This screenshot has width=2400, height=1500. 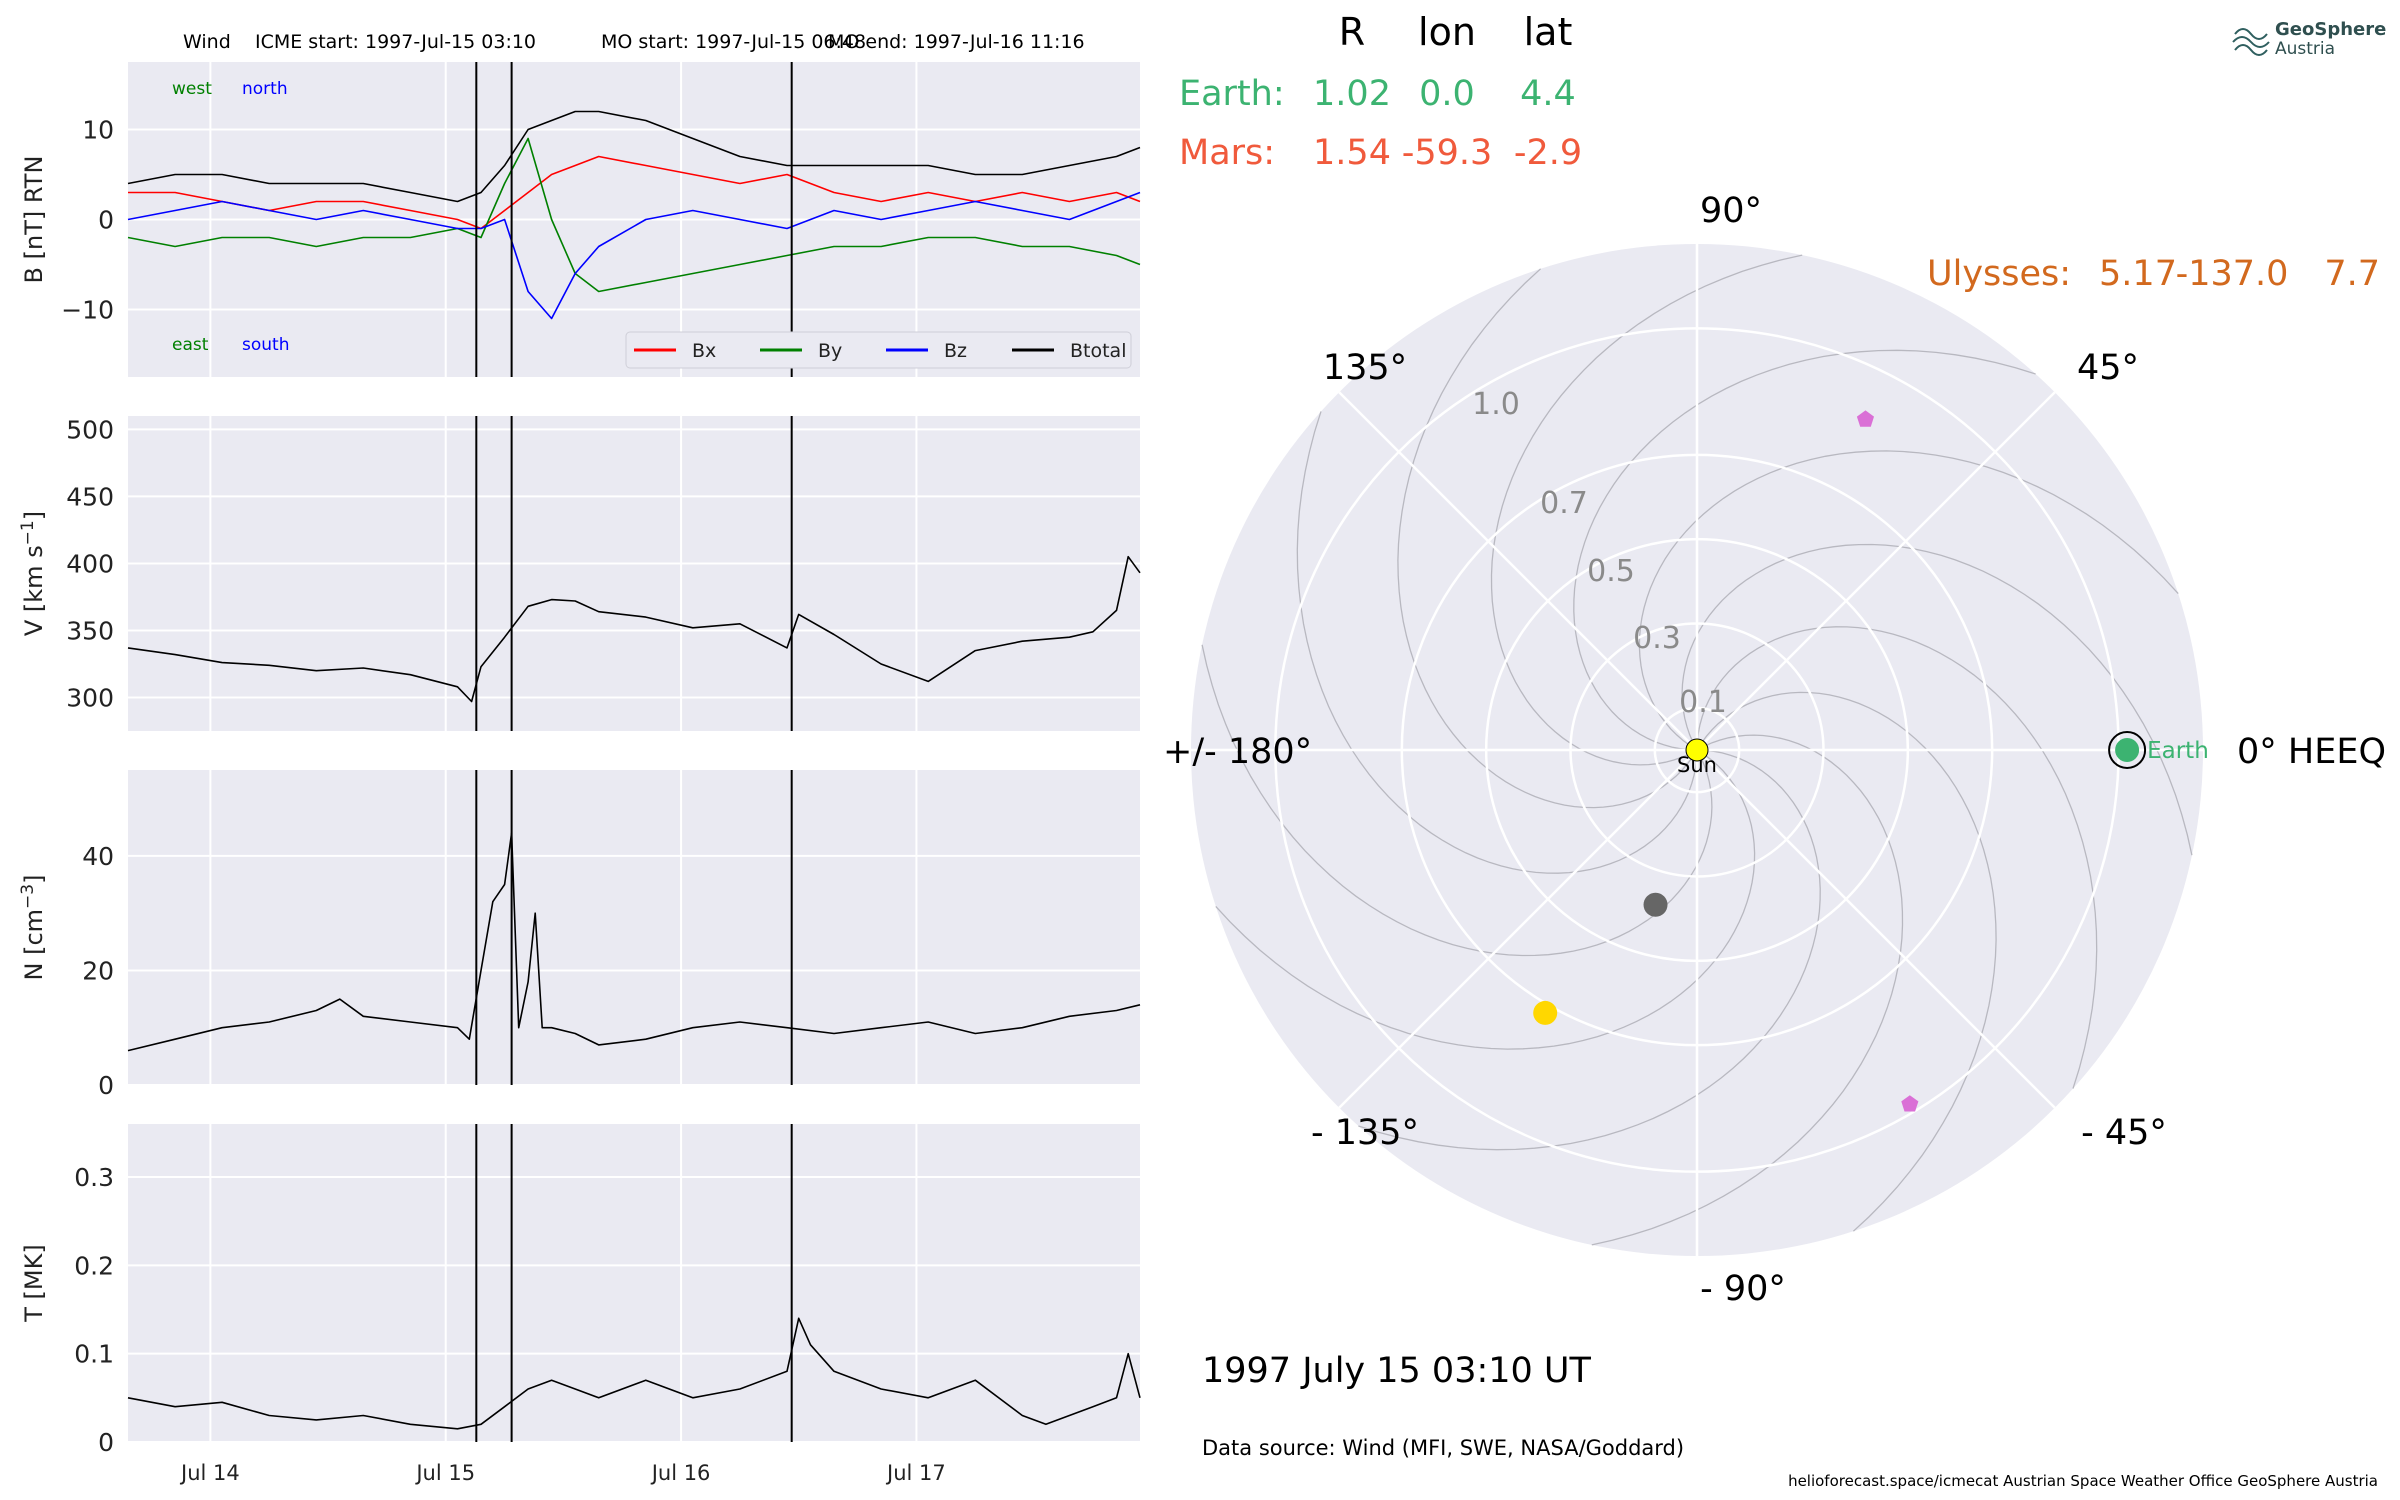 I want to click on legend-box, so click(x=878, y=350).